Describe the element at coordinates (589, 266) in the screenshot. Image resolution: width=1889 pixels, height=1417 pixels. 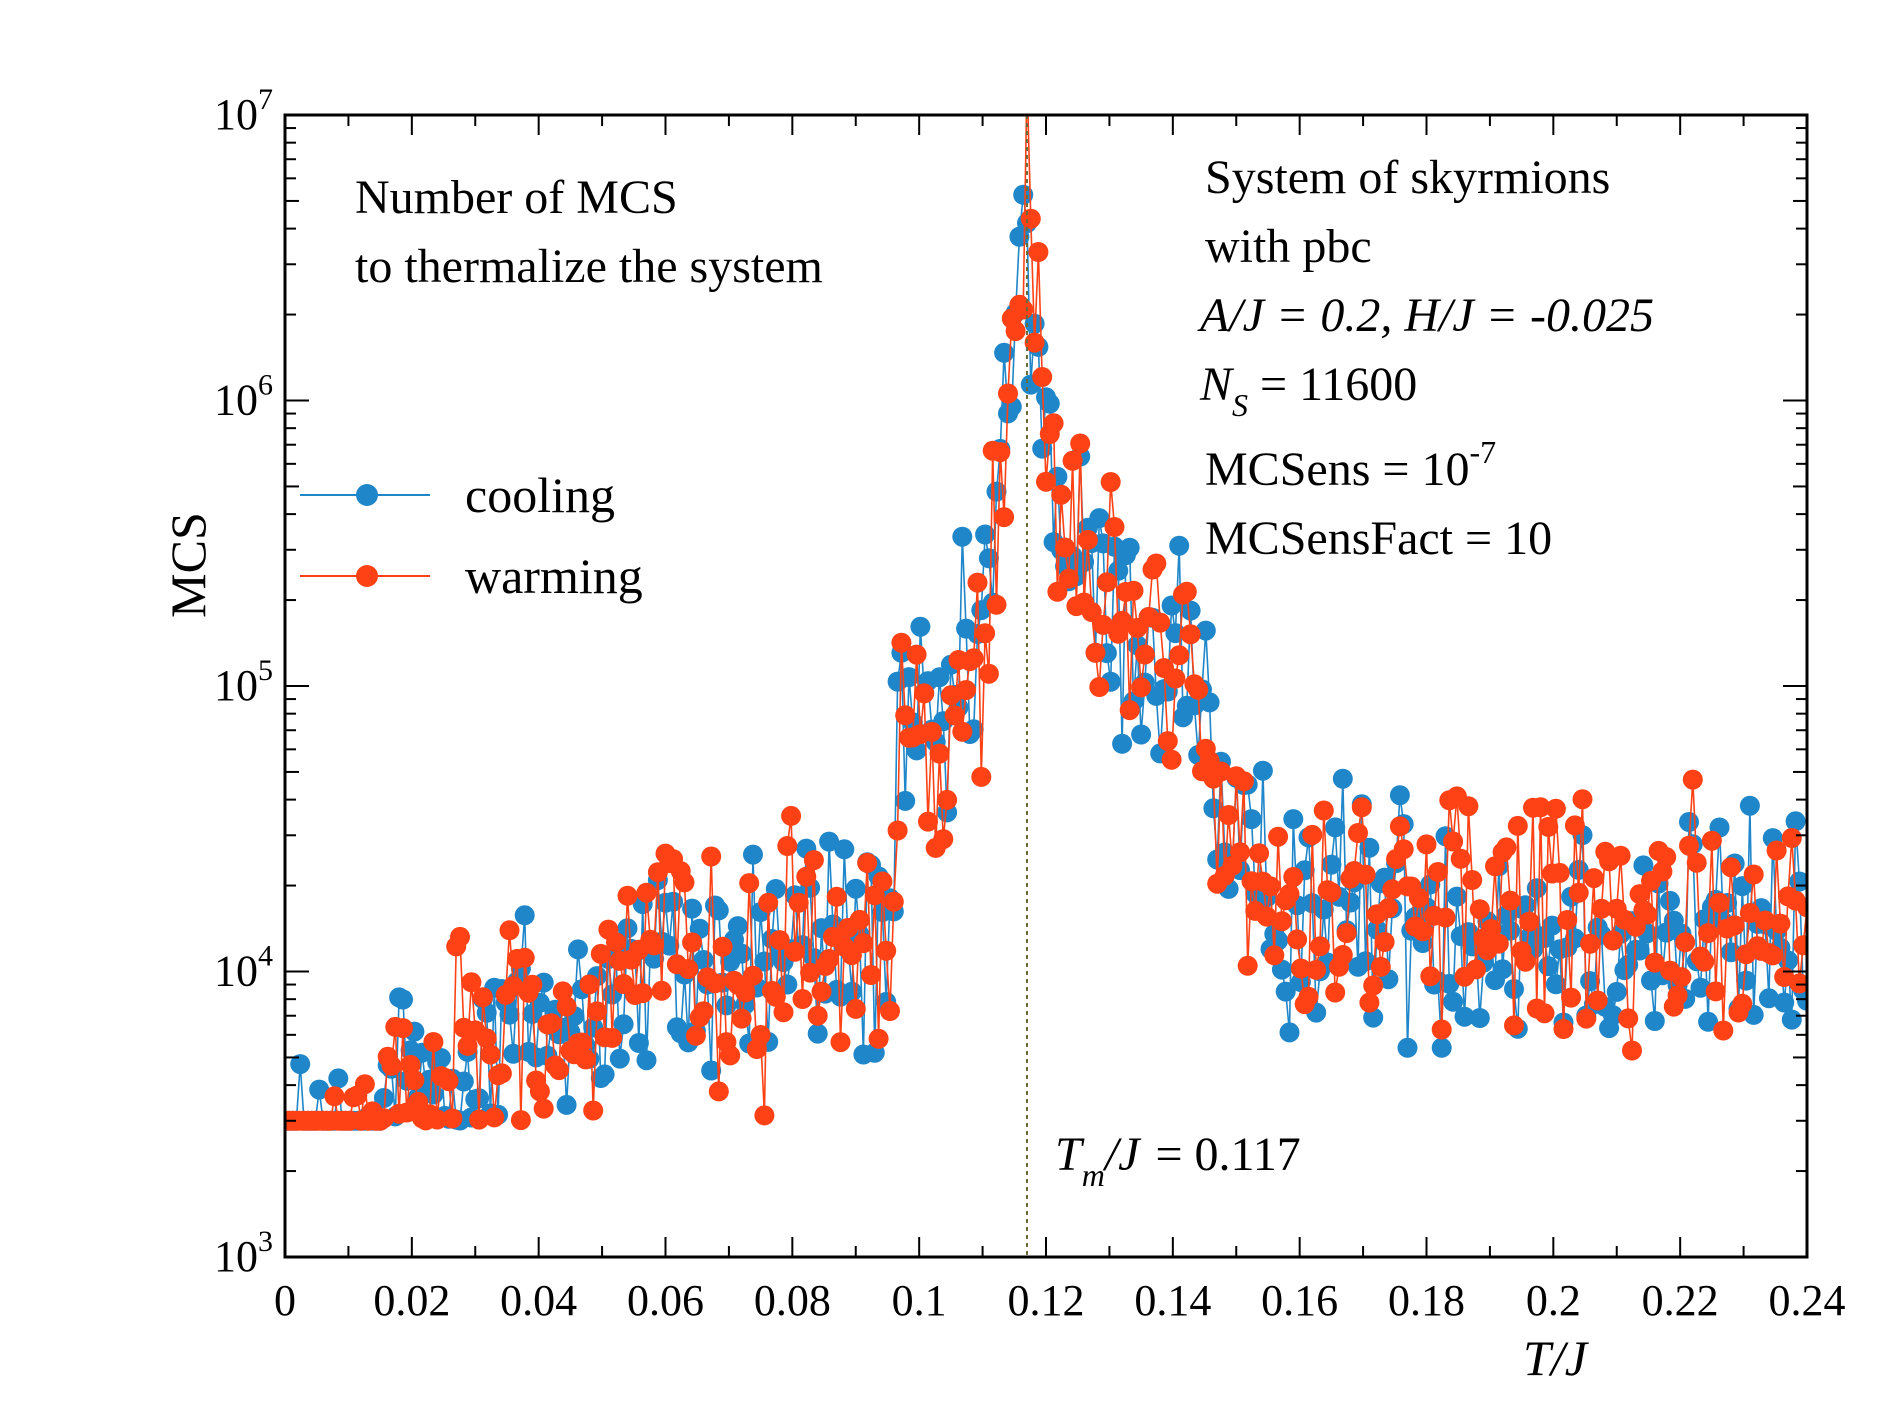
I see `note-left-line2: to thermalize the system` at that location.